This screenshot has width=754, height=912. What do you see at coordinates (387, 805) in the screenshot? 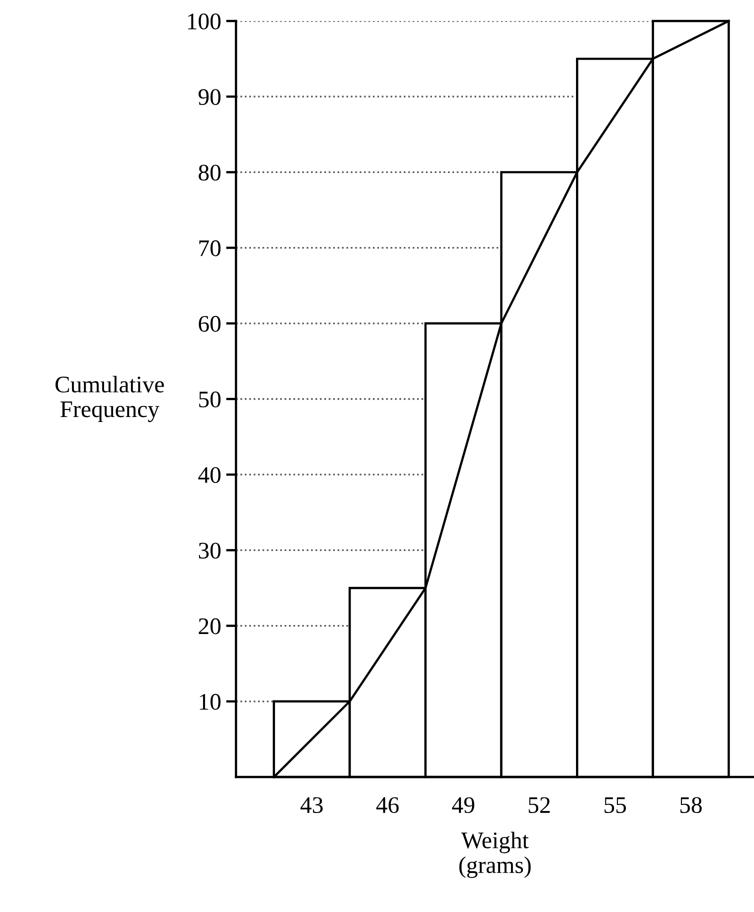
I see `x-tick-label: 46` at bounding box center [387, 805].